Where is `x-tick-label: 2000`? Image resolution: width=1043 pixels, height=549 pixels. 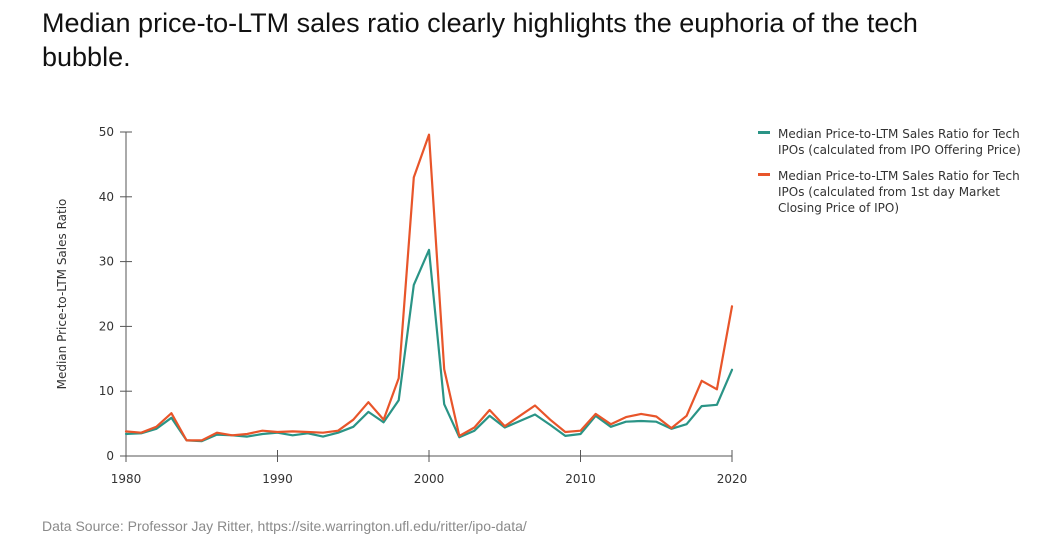 x-tick-label: 2000 is located at coordinates (429, 479).